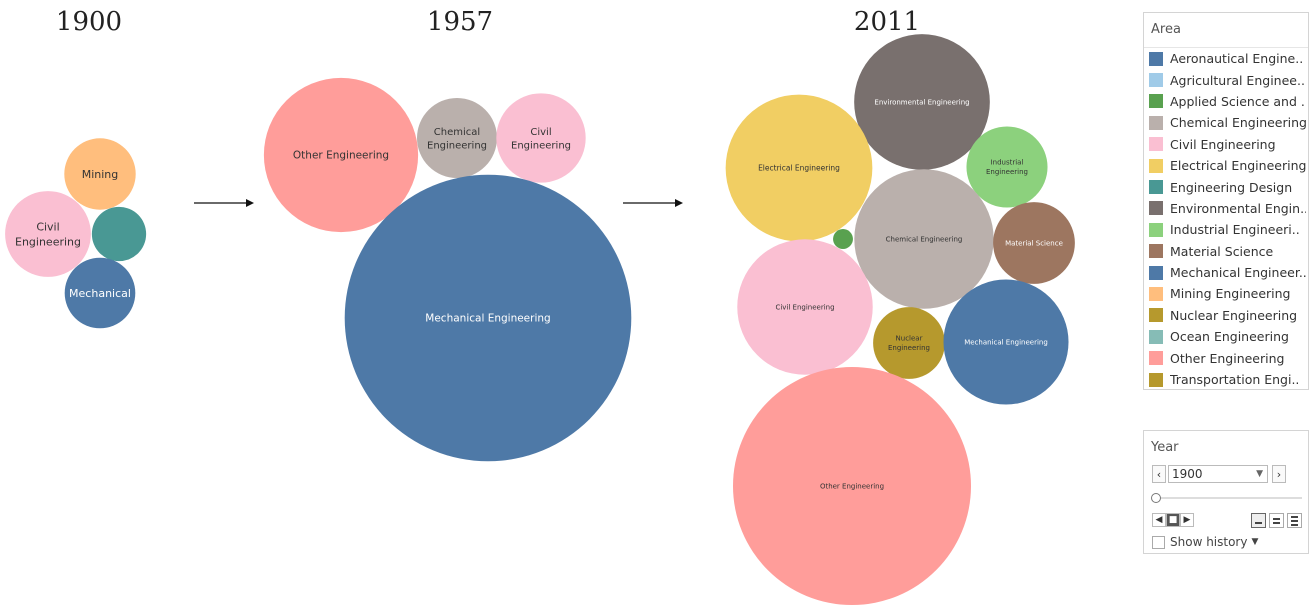  I want to click on legend-item: Applied Science and .., so click(1226, 101).